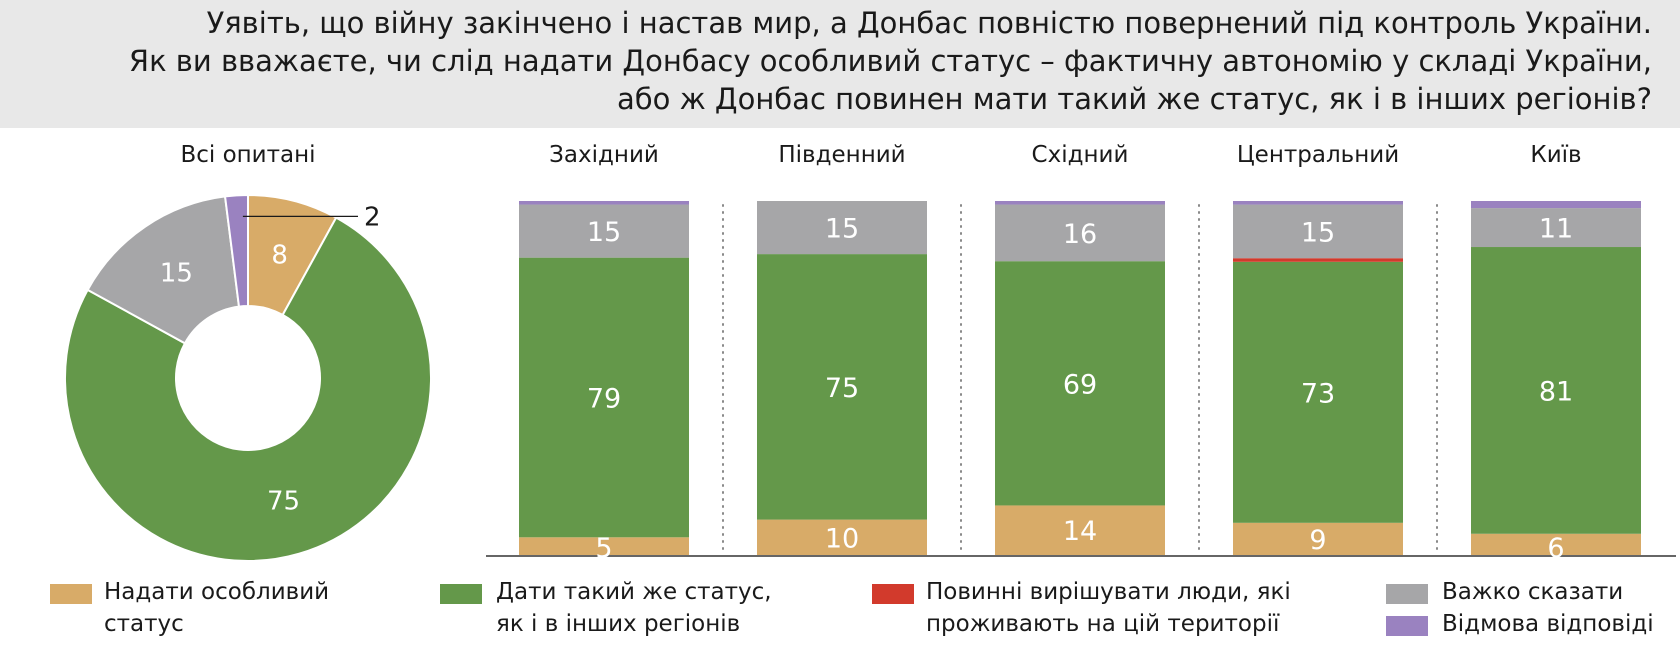  I want to click on legend-swatch-locals, so click(893, 594).